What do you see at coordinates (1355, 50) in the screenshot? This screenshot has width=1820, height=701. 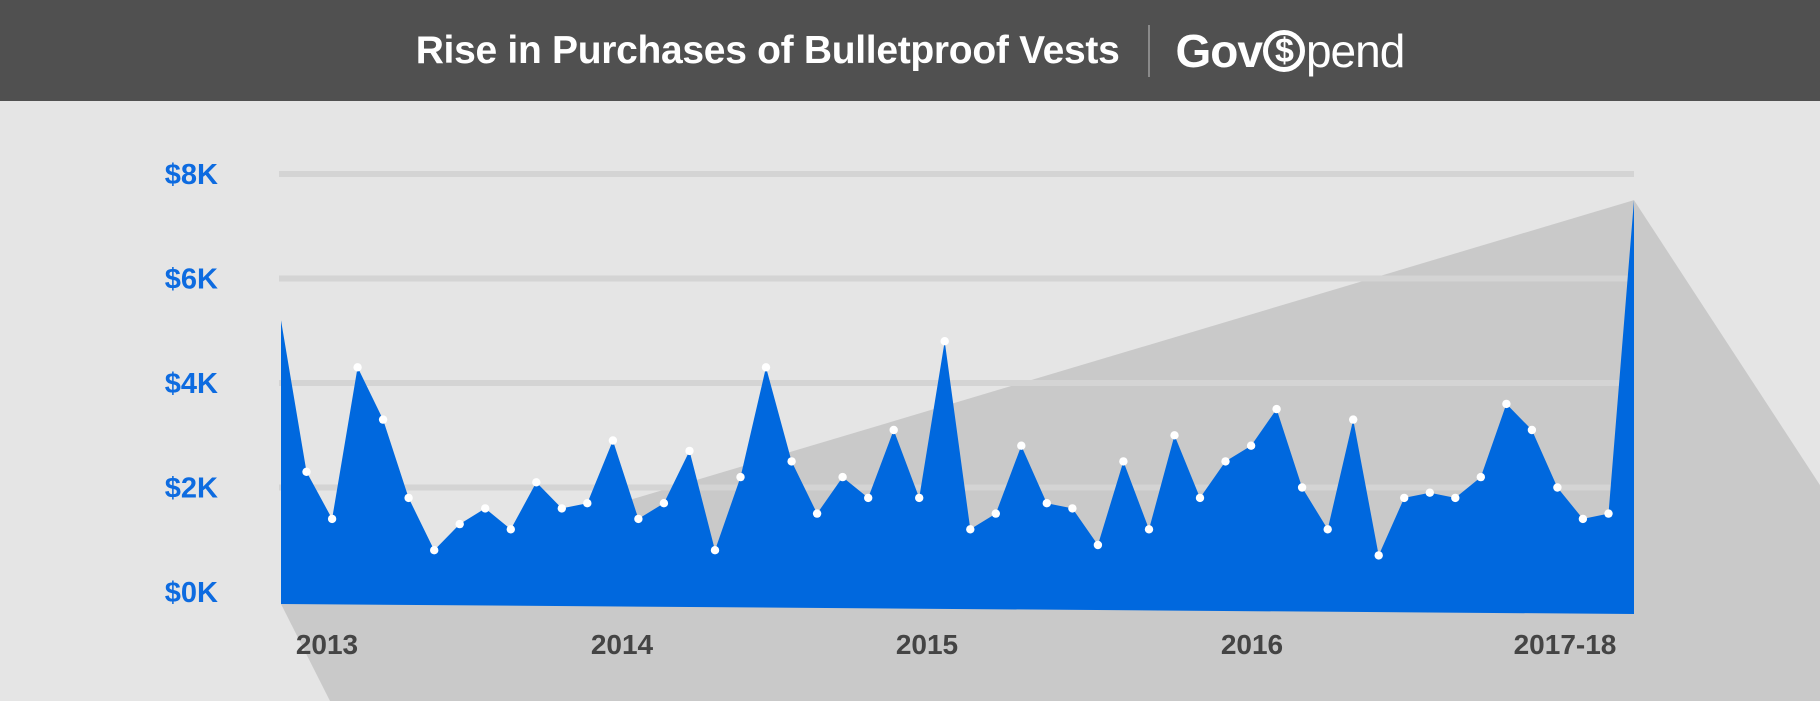 I see `logo-text-suffix: pend` at bounding box center [1355, 50].